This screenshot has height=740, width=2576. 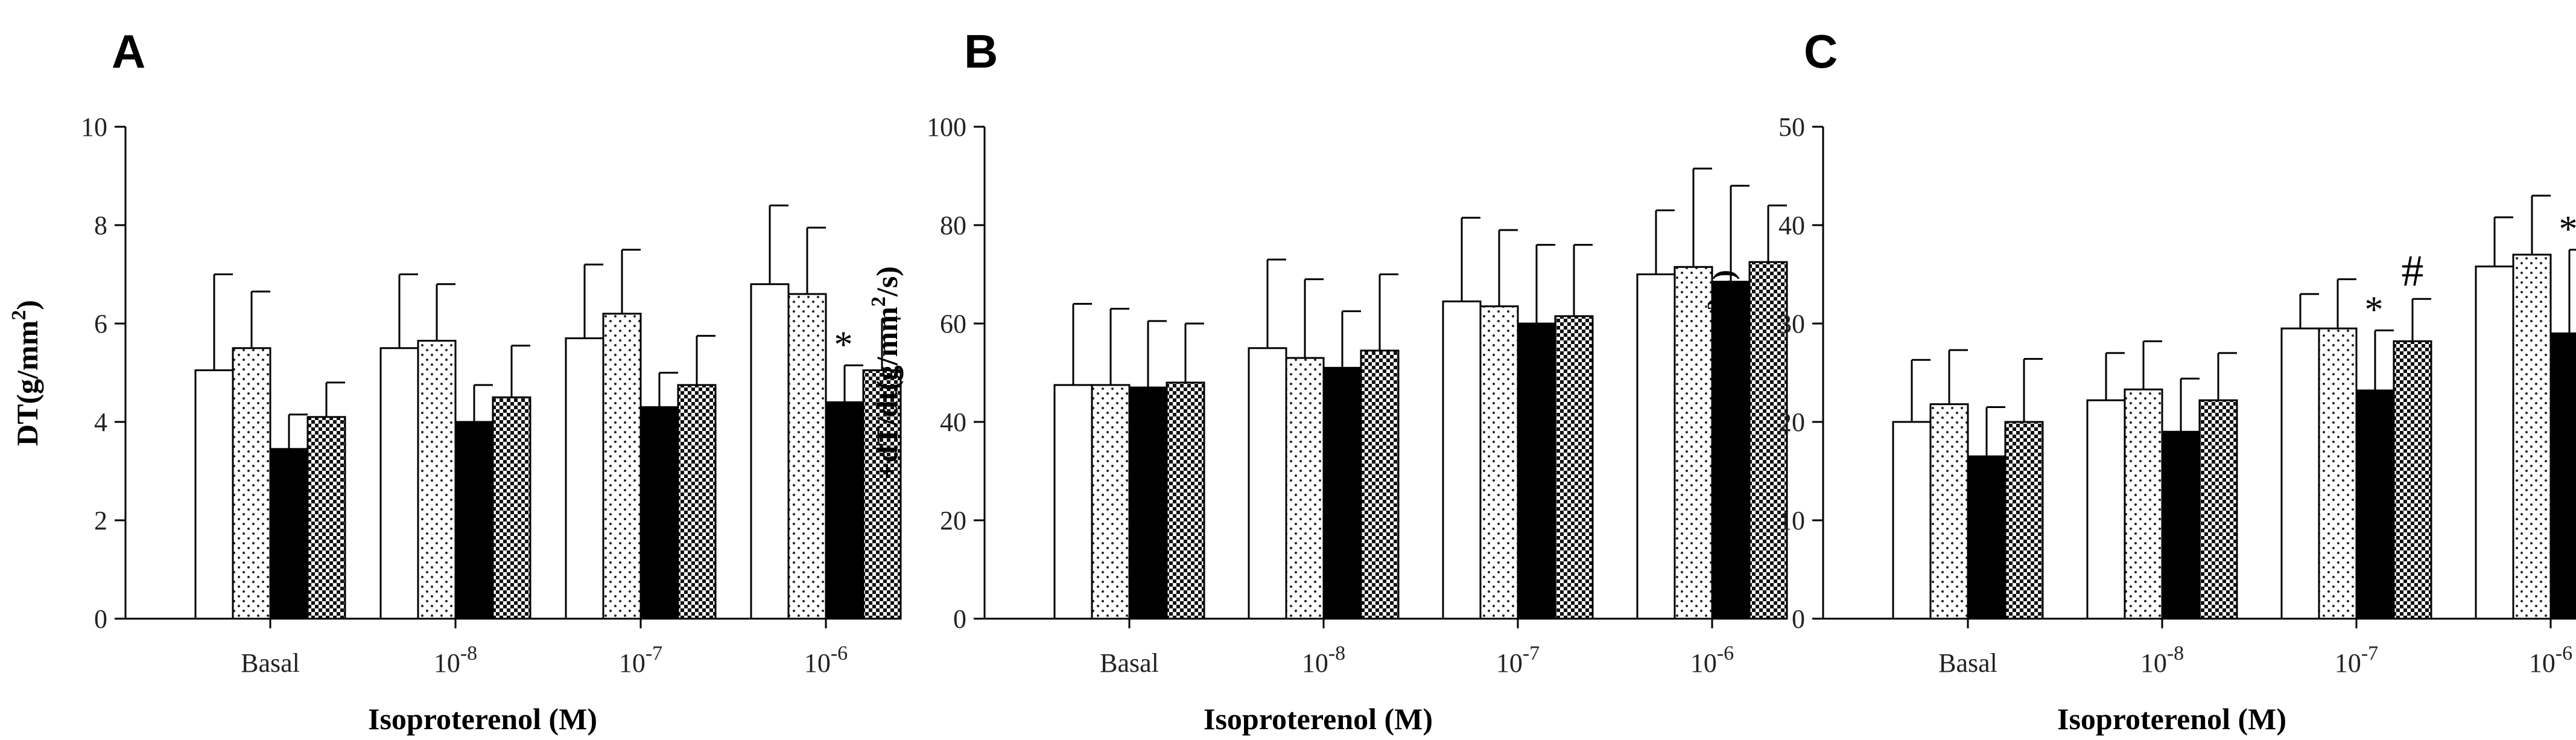 What do you see at coordinates (886, 373) in the screenshot?
I see `y-axis-title: +dT/dt(g/mm2/s)` at bounding box center [886, 373].